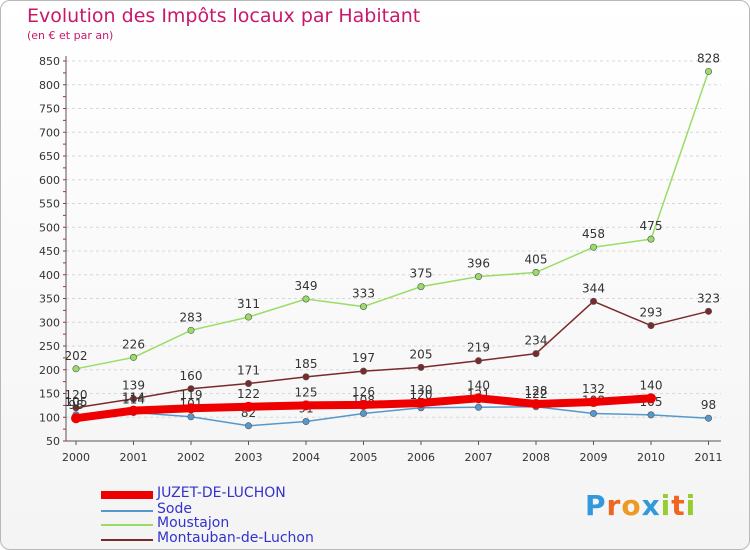 The width and height of the screenshot is (750, 550). I want to click on data-label: 475, so click(651, 226).